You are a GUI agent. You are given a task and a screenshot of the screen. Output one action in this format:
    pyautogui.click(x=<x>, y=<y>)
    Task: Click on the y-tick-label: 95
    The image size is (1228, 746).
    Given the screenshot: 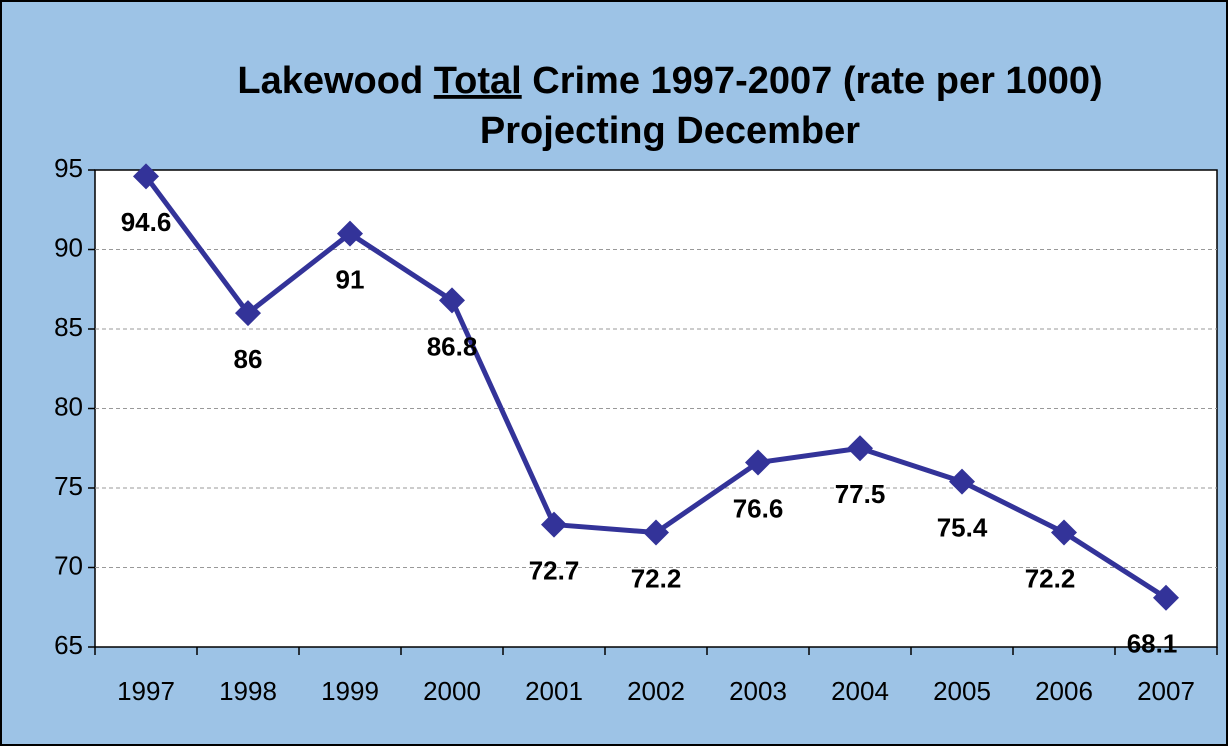 What is the action you would take?
    pyautogui.click(x=68, y=168)
    